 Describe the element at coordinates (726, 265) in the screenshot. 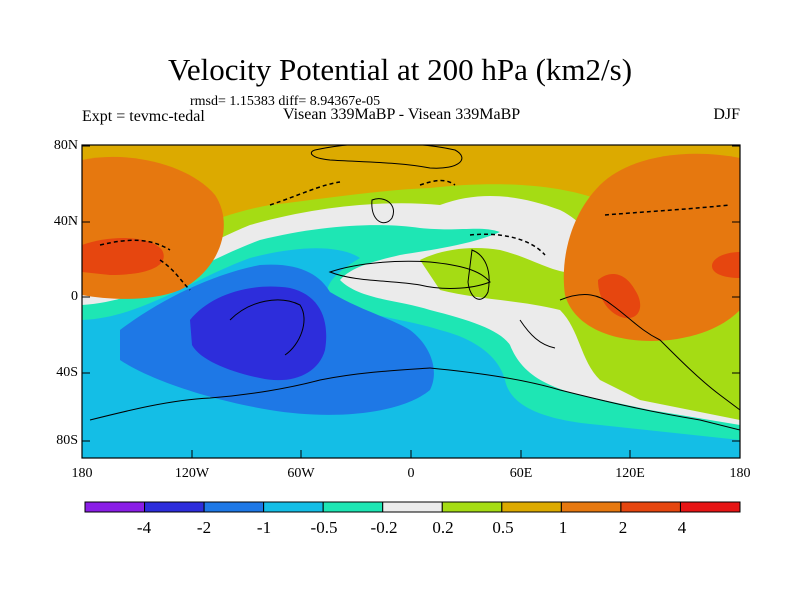

I see `band-4-east-edge` at that location.